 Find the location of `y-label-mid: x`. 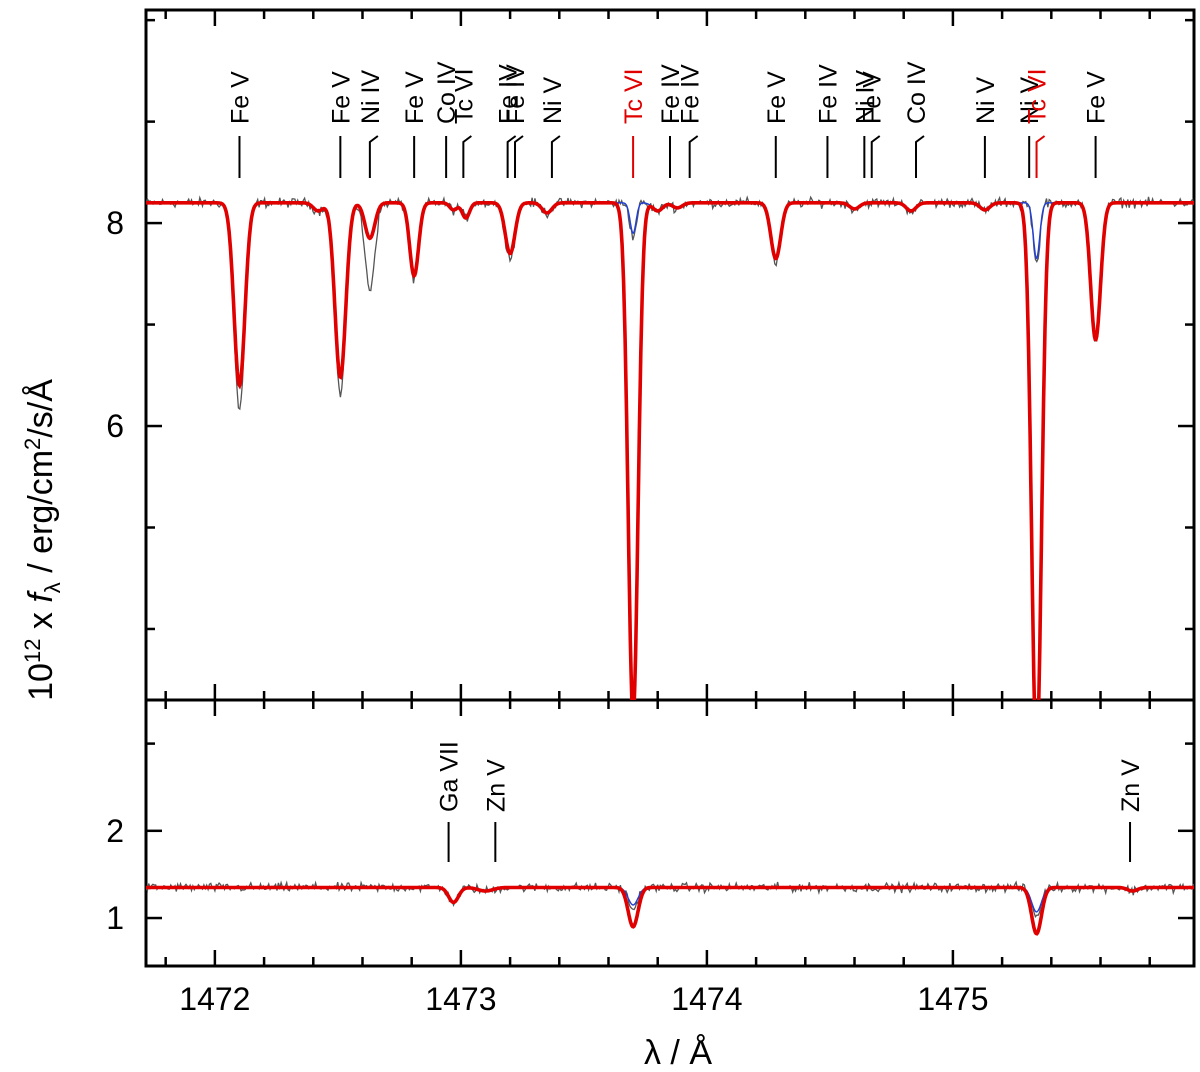

y-label-mid: x is located at coordinates (41, 621).